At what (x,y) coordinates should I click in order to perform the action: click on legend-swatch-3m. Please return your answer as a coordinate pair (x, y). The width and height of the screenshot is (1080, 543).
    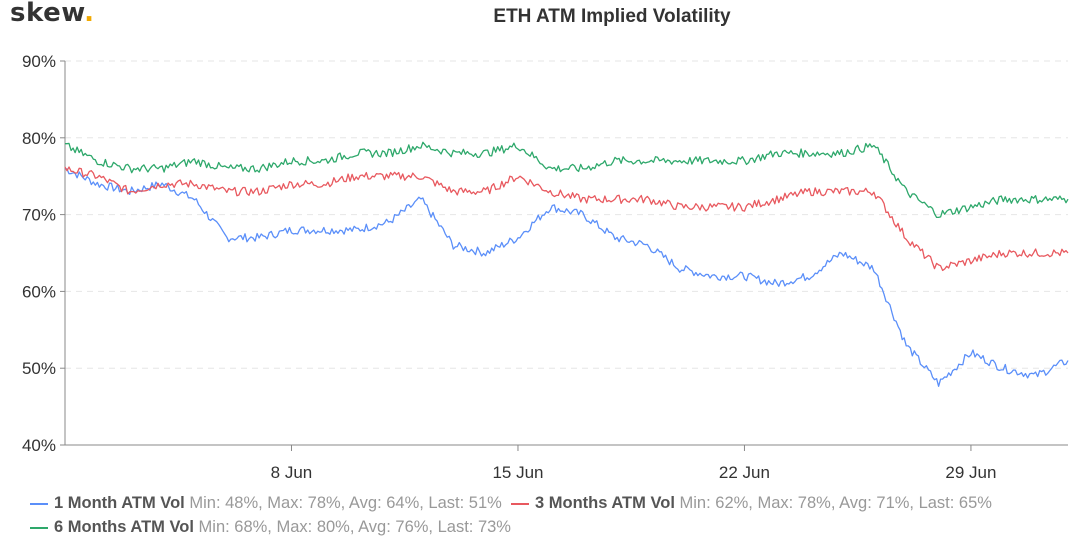
    Looking at the image, I should click on (519, 503).